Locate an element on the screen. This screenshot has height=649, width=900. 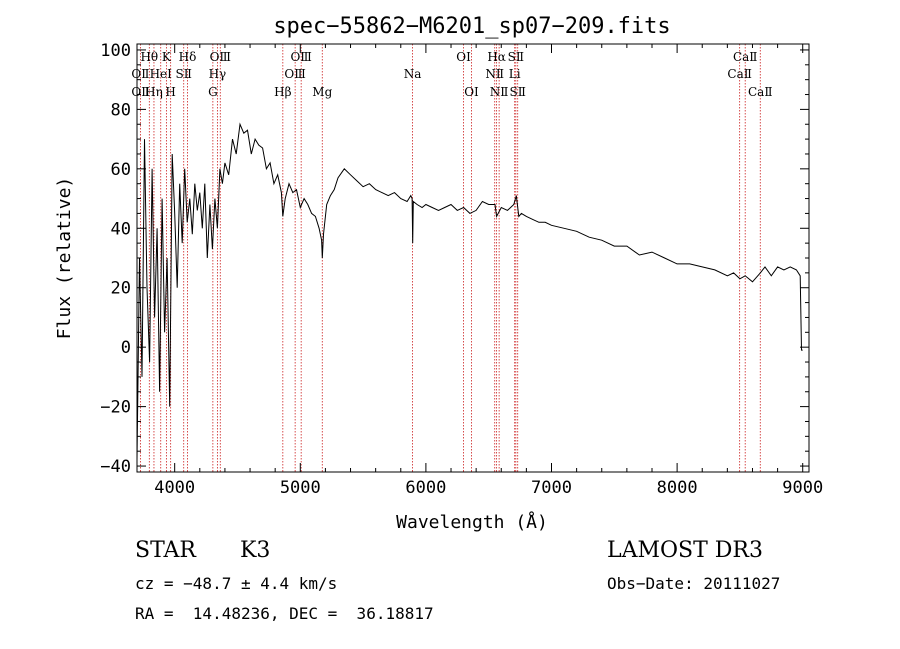
observation-date: Obs−Date: 20111027 is located at coordinates (694, 583).